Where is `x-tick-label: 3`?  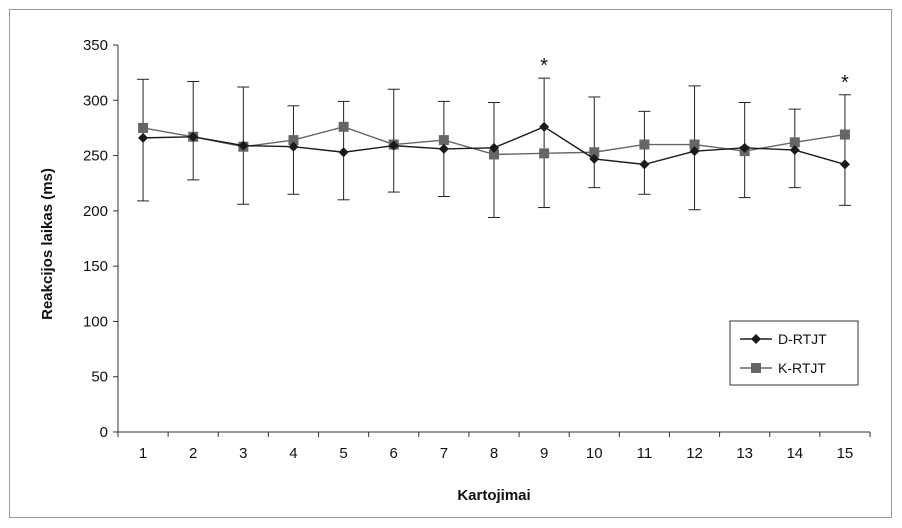
x-tick-label: 3 is located at coordinates (243, 453).